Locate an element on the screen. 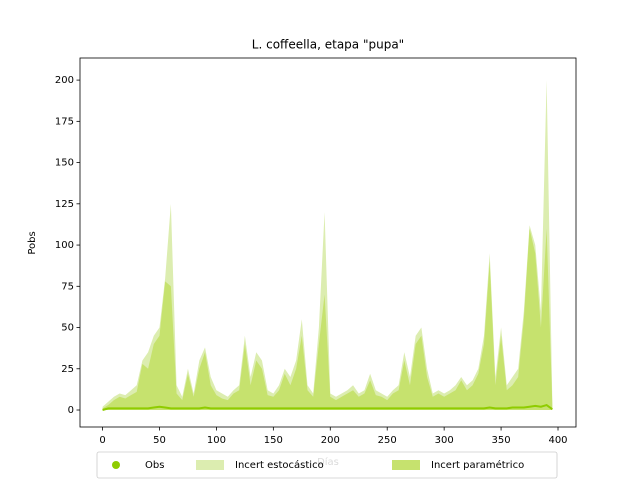  y-tick-label: 100 is located at coordinates (64, 245).